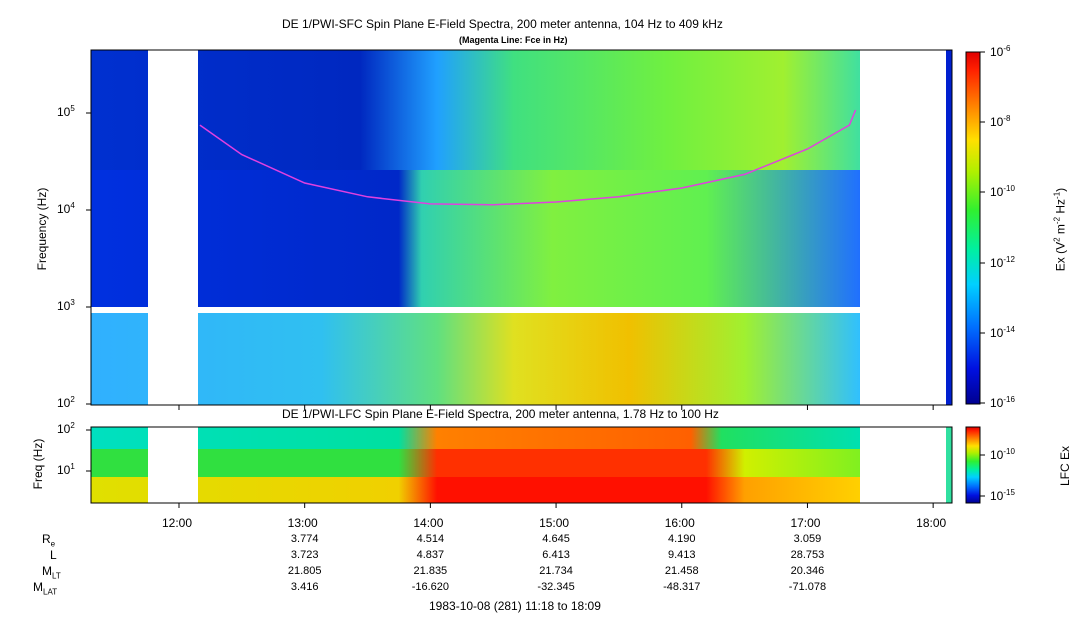 The width and height of the screenshot is (1083, 620). Describe the element at coordinates (1002, 191) in the screenshot. I see `cbar-tick-label: 10⁻¹⁰` at that location.